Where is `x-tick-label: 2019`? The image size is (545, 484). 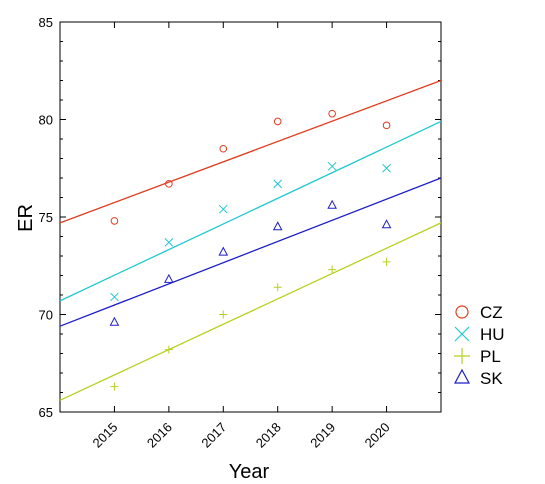 x-tick-label: 2019 is located at coordinates (322, 435).